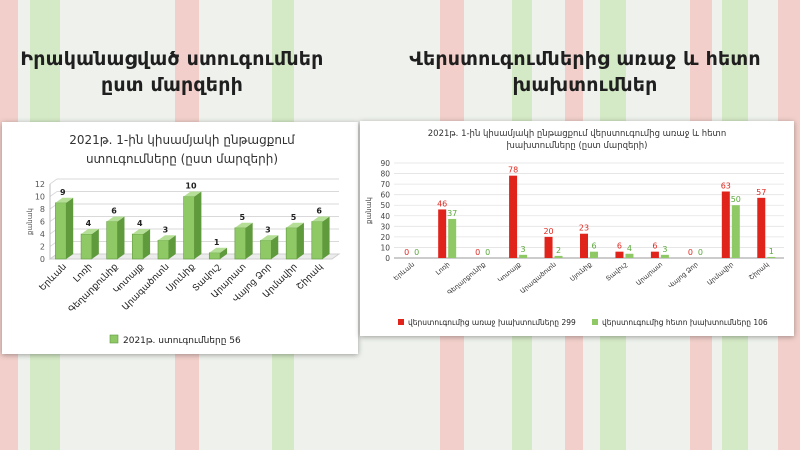  What do you see at coordinates (580, 271) in the screenshot?
I see `x-tick-label: Սյունիք` at bounding box center [580, 271].